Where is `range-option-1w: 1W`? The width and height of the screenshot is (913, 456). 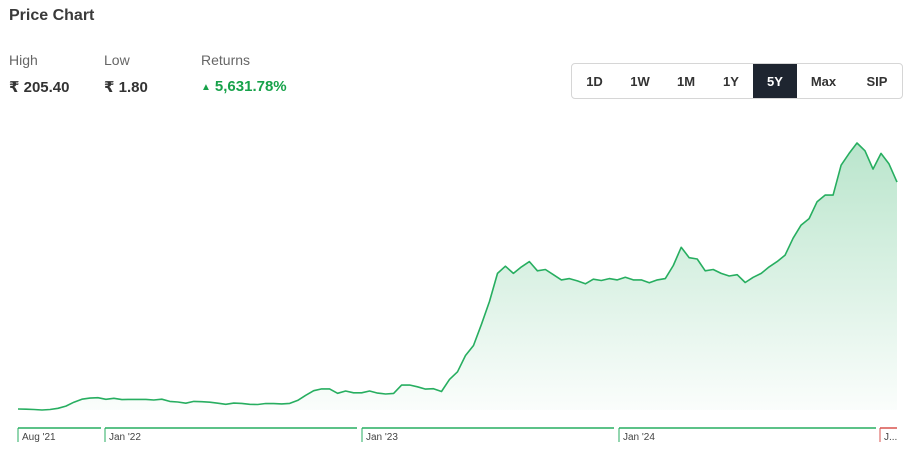 range-option-1w: 1W is located at coordinates (640, 81).